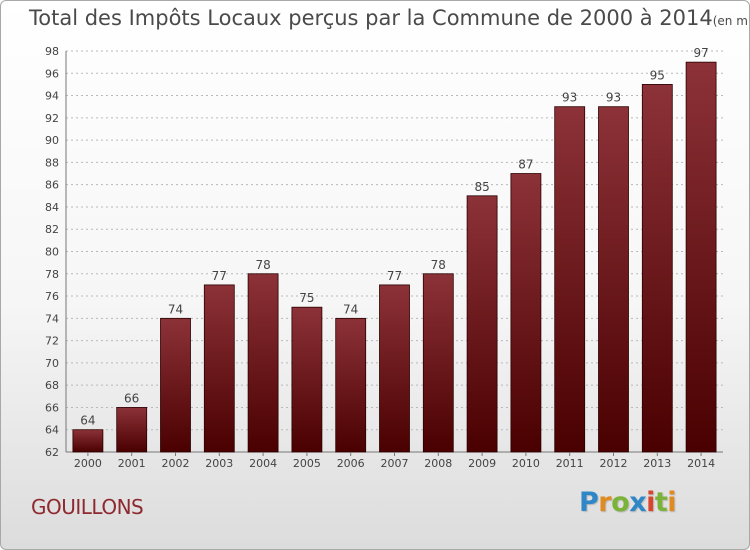  What do you see at coordinates (52, 162) in the screenshot?
I see `y-tick-label: 88` at bounding box center [52, 162].